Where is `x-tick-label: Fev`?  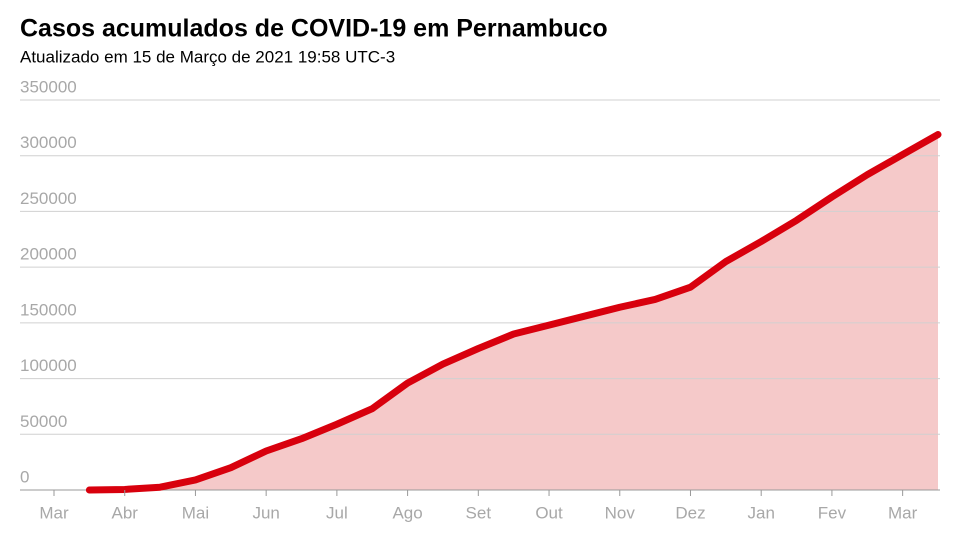 x-tick-label: Fev is located at coordinates (832, 512).